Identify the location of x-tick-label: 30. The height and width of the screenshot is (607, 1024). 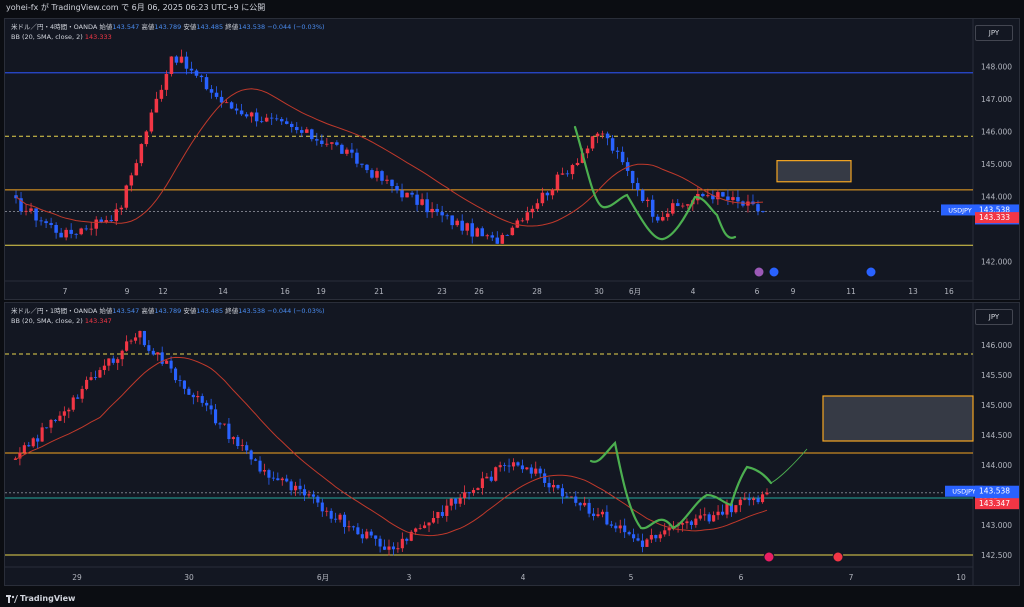
(189, 577).